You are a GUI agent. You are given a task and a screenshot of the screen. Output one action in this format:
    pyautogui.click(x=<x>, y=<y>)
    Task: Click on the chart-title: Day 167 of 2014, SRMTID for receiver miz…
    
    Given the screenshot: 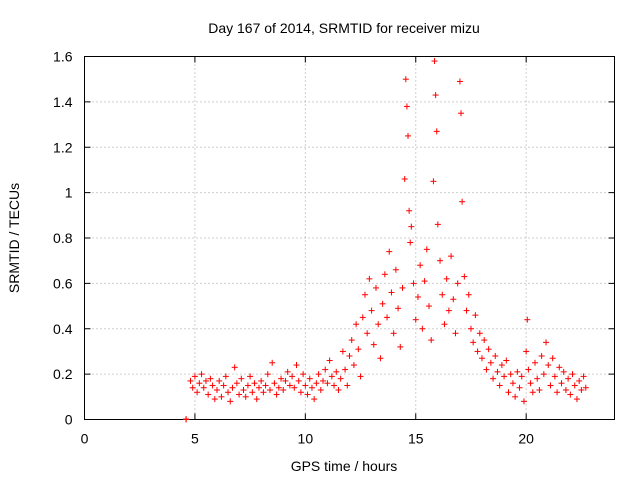 What is the action you would take?
    pyautogui.click(x=344, y=28)
    